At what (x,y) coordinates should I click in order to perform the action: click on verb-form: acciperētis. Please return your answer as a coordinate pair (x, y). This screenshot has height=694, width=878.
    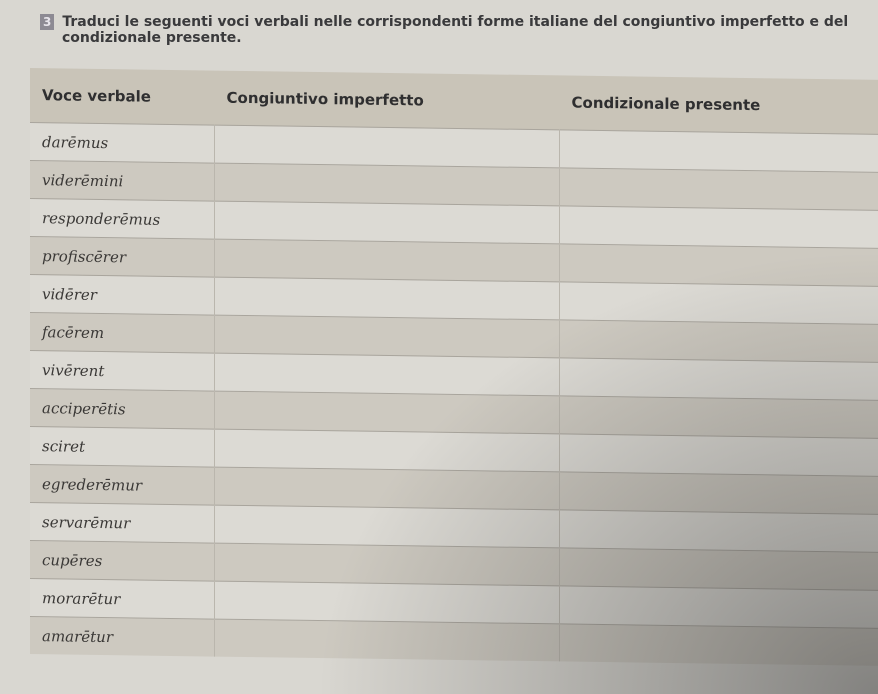
    Looking at the image, I should click on (122, 409).